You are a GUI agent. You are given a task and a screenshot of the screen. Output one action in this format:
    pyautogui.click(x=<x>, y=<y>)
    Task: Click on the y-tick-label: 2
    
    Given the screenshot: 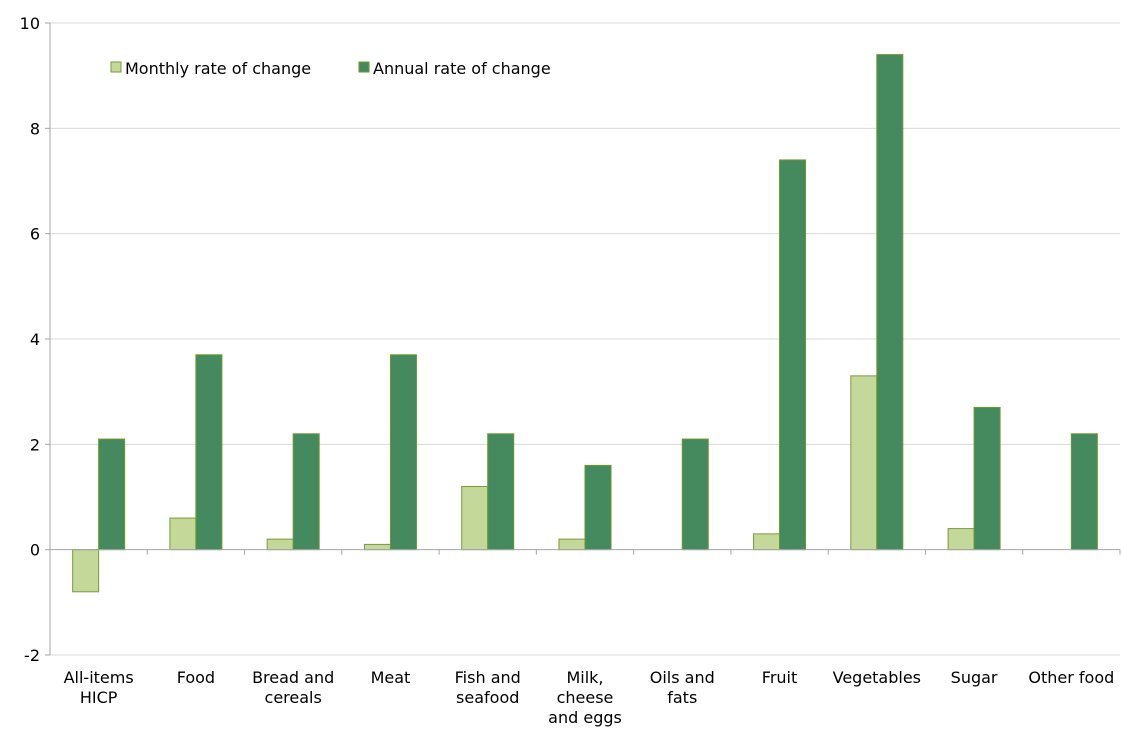 What is the action you would take?
    pyautogui.click(x=35, y=444)
    